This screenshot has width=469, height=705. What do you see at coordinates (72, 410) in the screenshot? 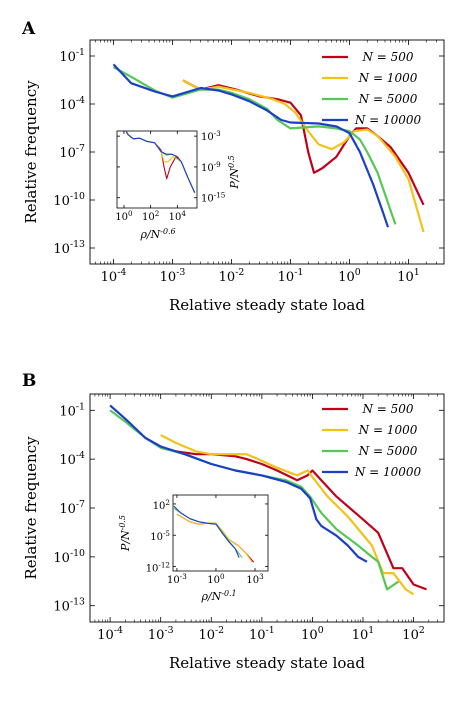
I see `panel-b-y-tick-label: 10⁻¹` at bounding box center [72, 410].